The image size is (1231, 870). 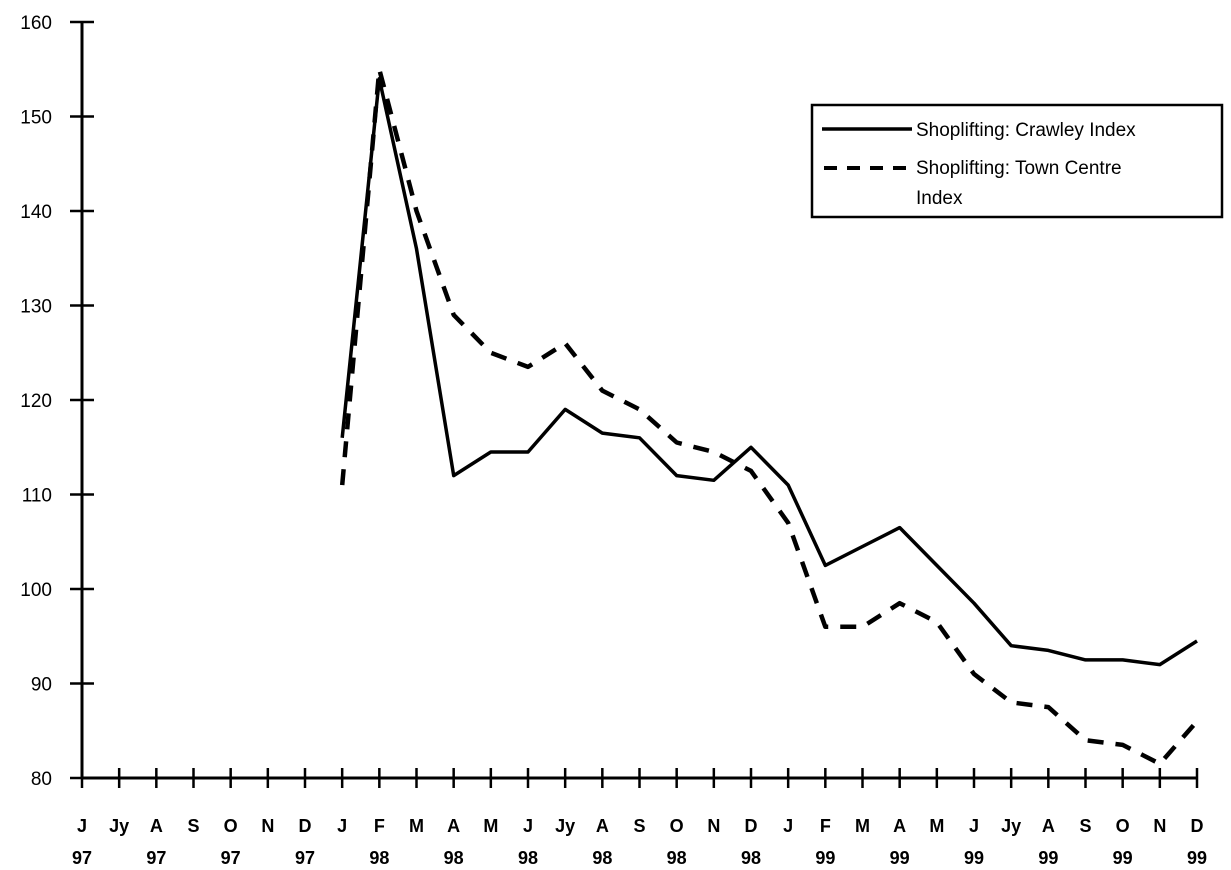 I want to click on y-axis-ticks: 80 90 100 110 120 130 140 150 160, so click(x=57, y=401).